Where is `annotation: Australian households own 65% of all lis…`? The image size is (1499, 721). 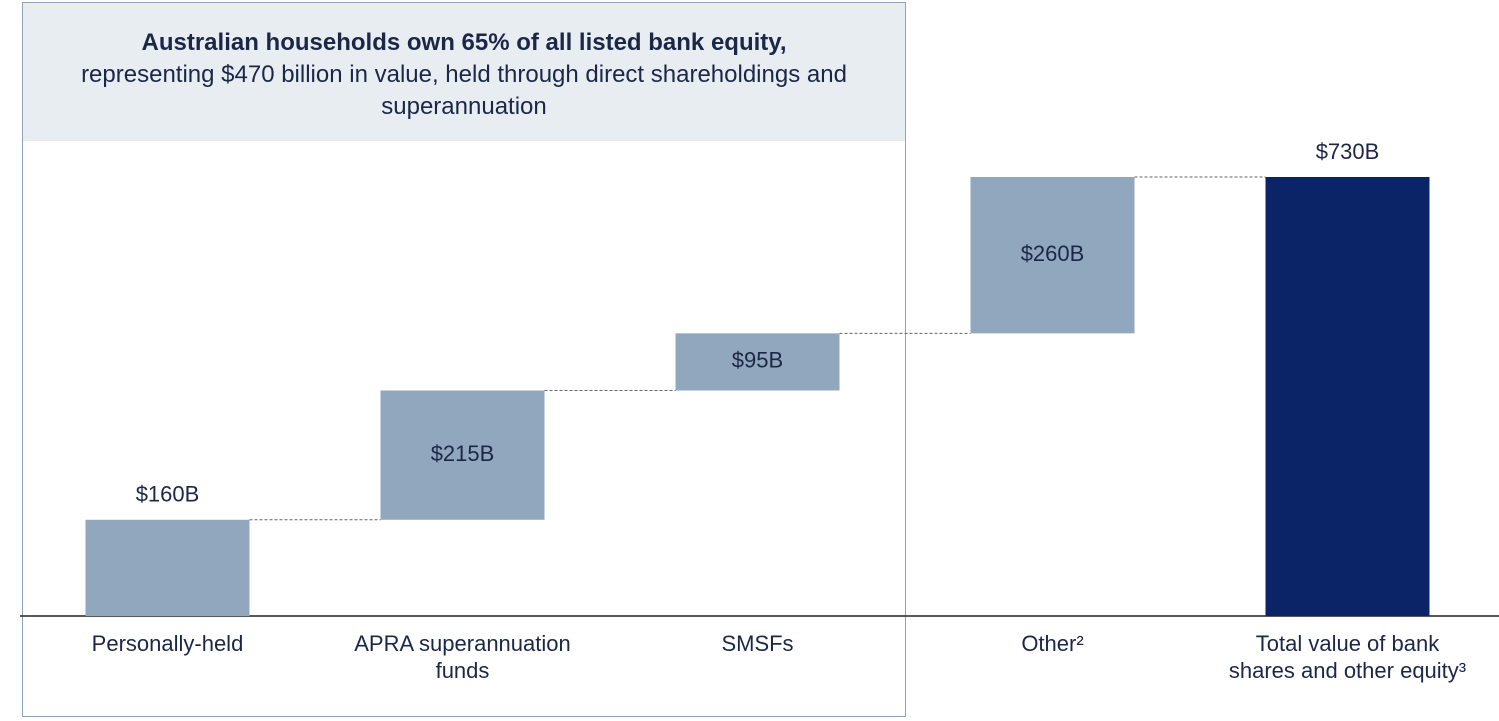
annotation: Australian households own 65% of all lis… is located at coordinates (464, 72).